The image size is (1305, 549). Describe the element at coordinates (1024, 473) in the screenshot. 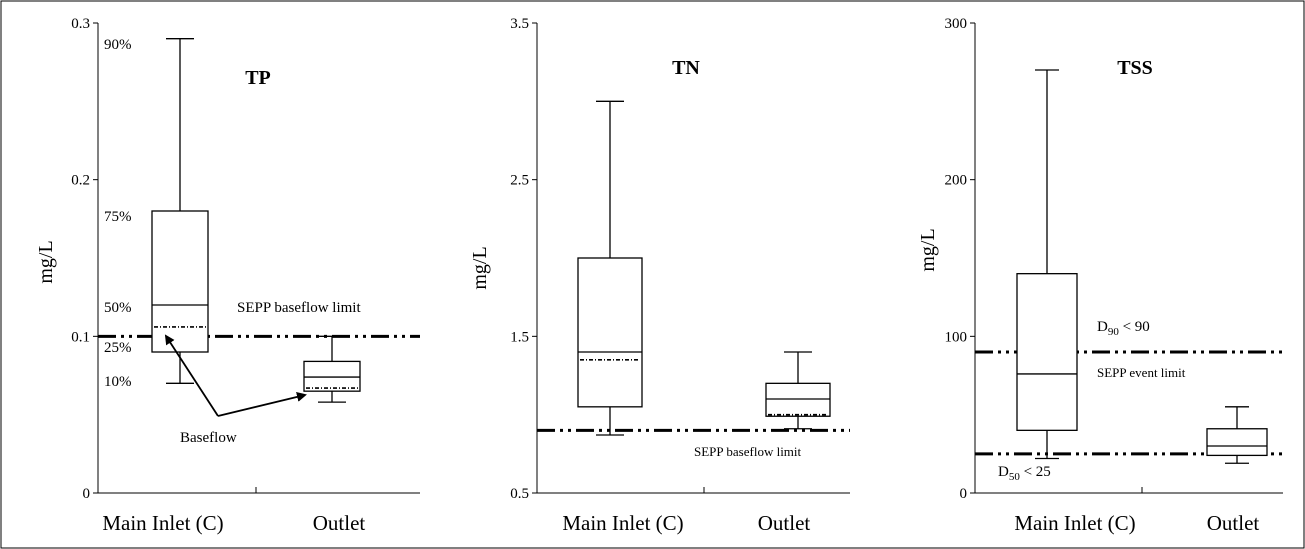

I see `tss-d50-label: D50 < 25` at that location.